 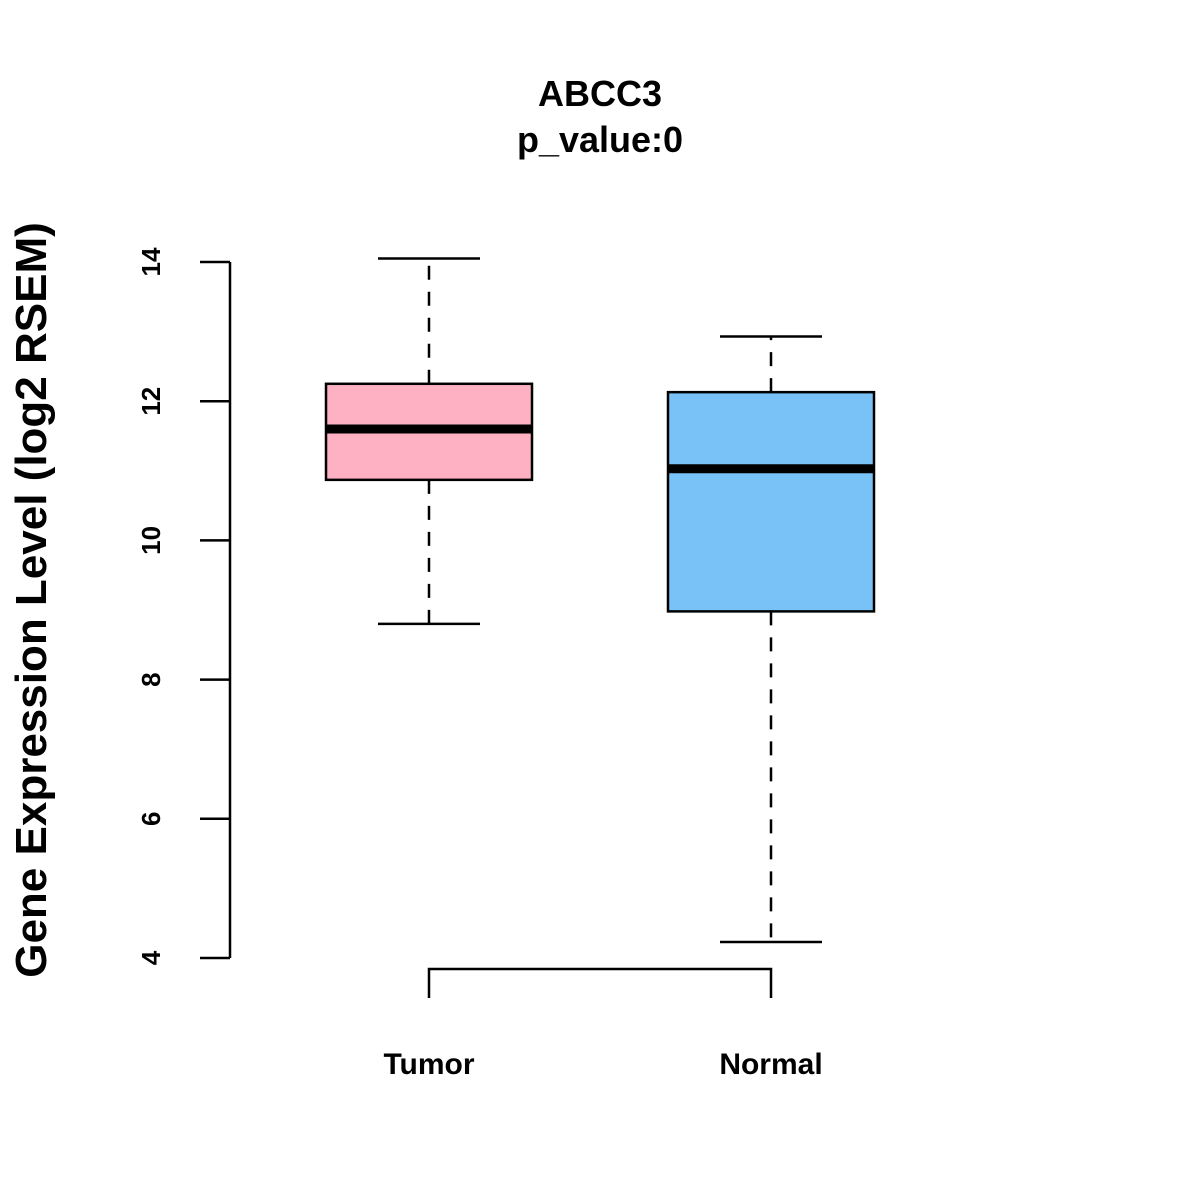 What do you see at coordinates (428, 1064) in the screenshot?
I see `category-label-tumor: Tumor` at bounding box center [428, 1064].